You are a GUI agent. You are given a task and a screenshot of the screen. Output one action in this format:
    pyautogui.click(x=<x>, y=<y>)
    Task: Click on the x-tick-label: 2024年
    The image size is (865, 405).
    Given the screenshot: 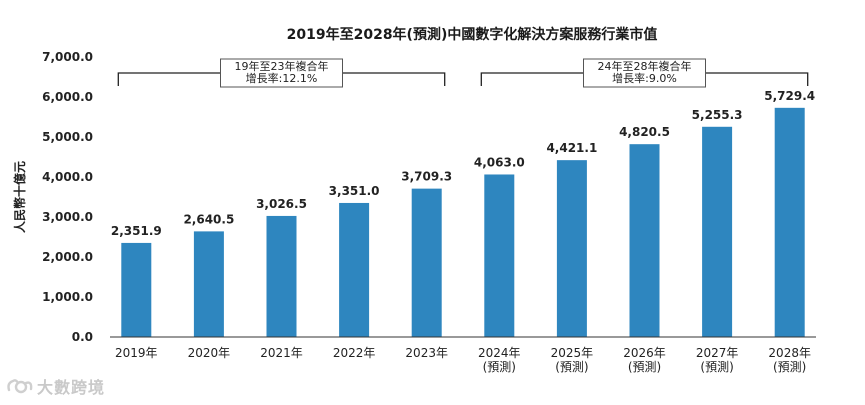 What is the action you would take?
    pyautogui.click(x=499, y=353)
    